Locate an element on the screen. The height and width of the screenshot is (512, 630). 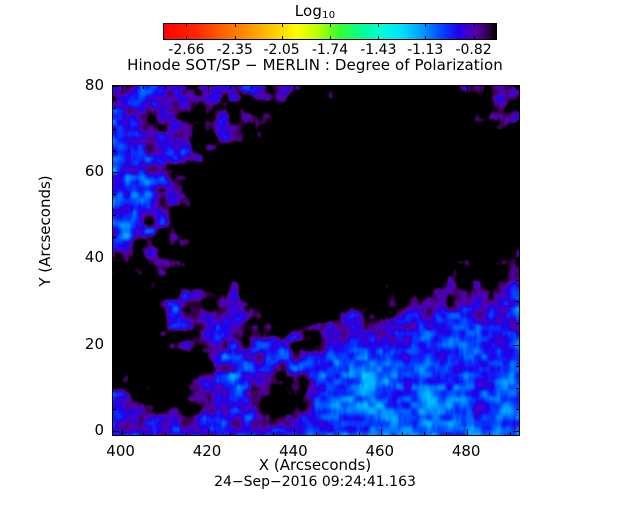
colorbar-title-subscript: 10 is located at coordinates (329, 15).